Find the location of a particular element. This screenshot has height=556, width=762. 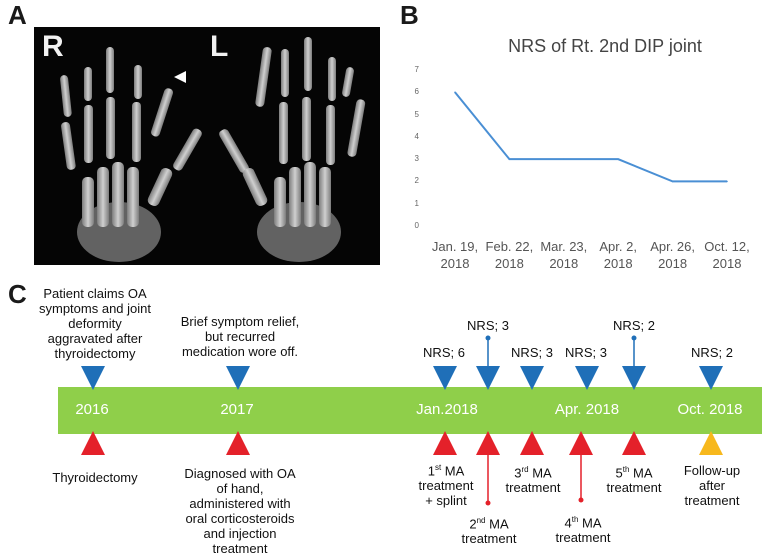

marker-bottom-ma3 is located at coordinates (532, 443).